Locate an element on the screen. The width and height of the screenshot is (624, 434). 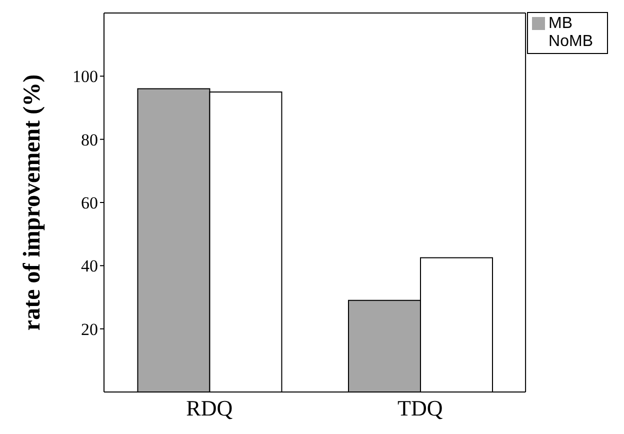
y-tick-label: 100 is located at coordinates (85, 76).